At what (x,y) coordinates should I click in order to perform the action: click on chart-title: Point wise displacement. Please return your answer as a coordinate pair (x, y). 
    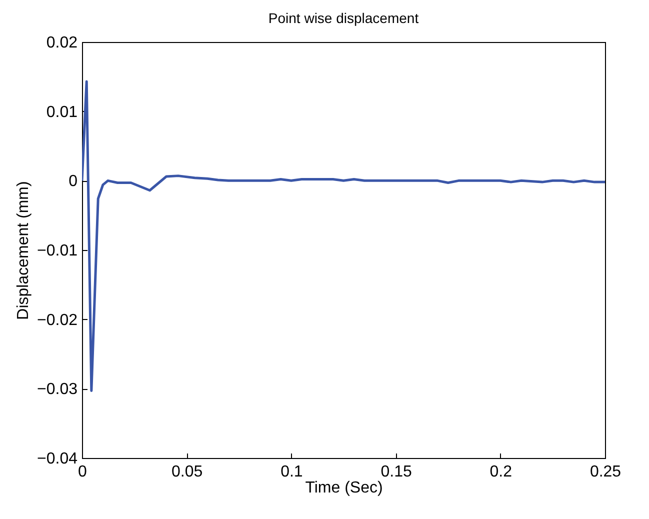
    Looking at the image, I should click on (343, 18).